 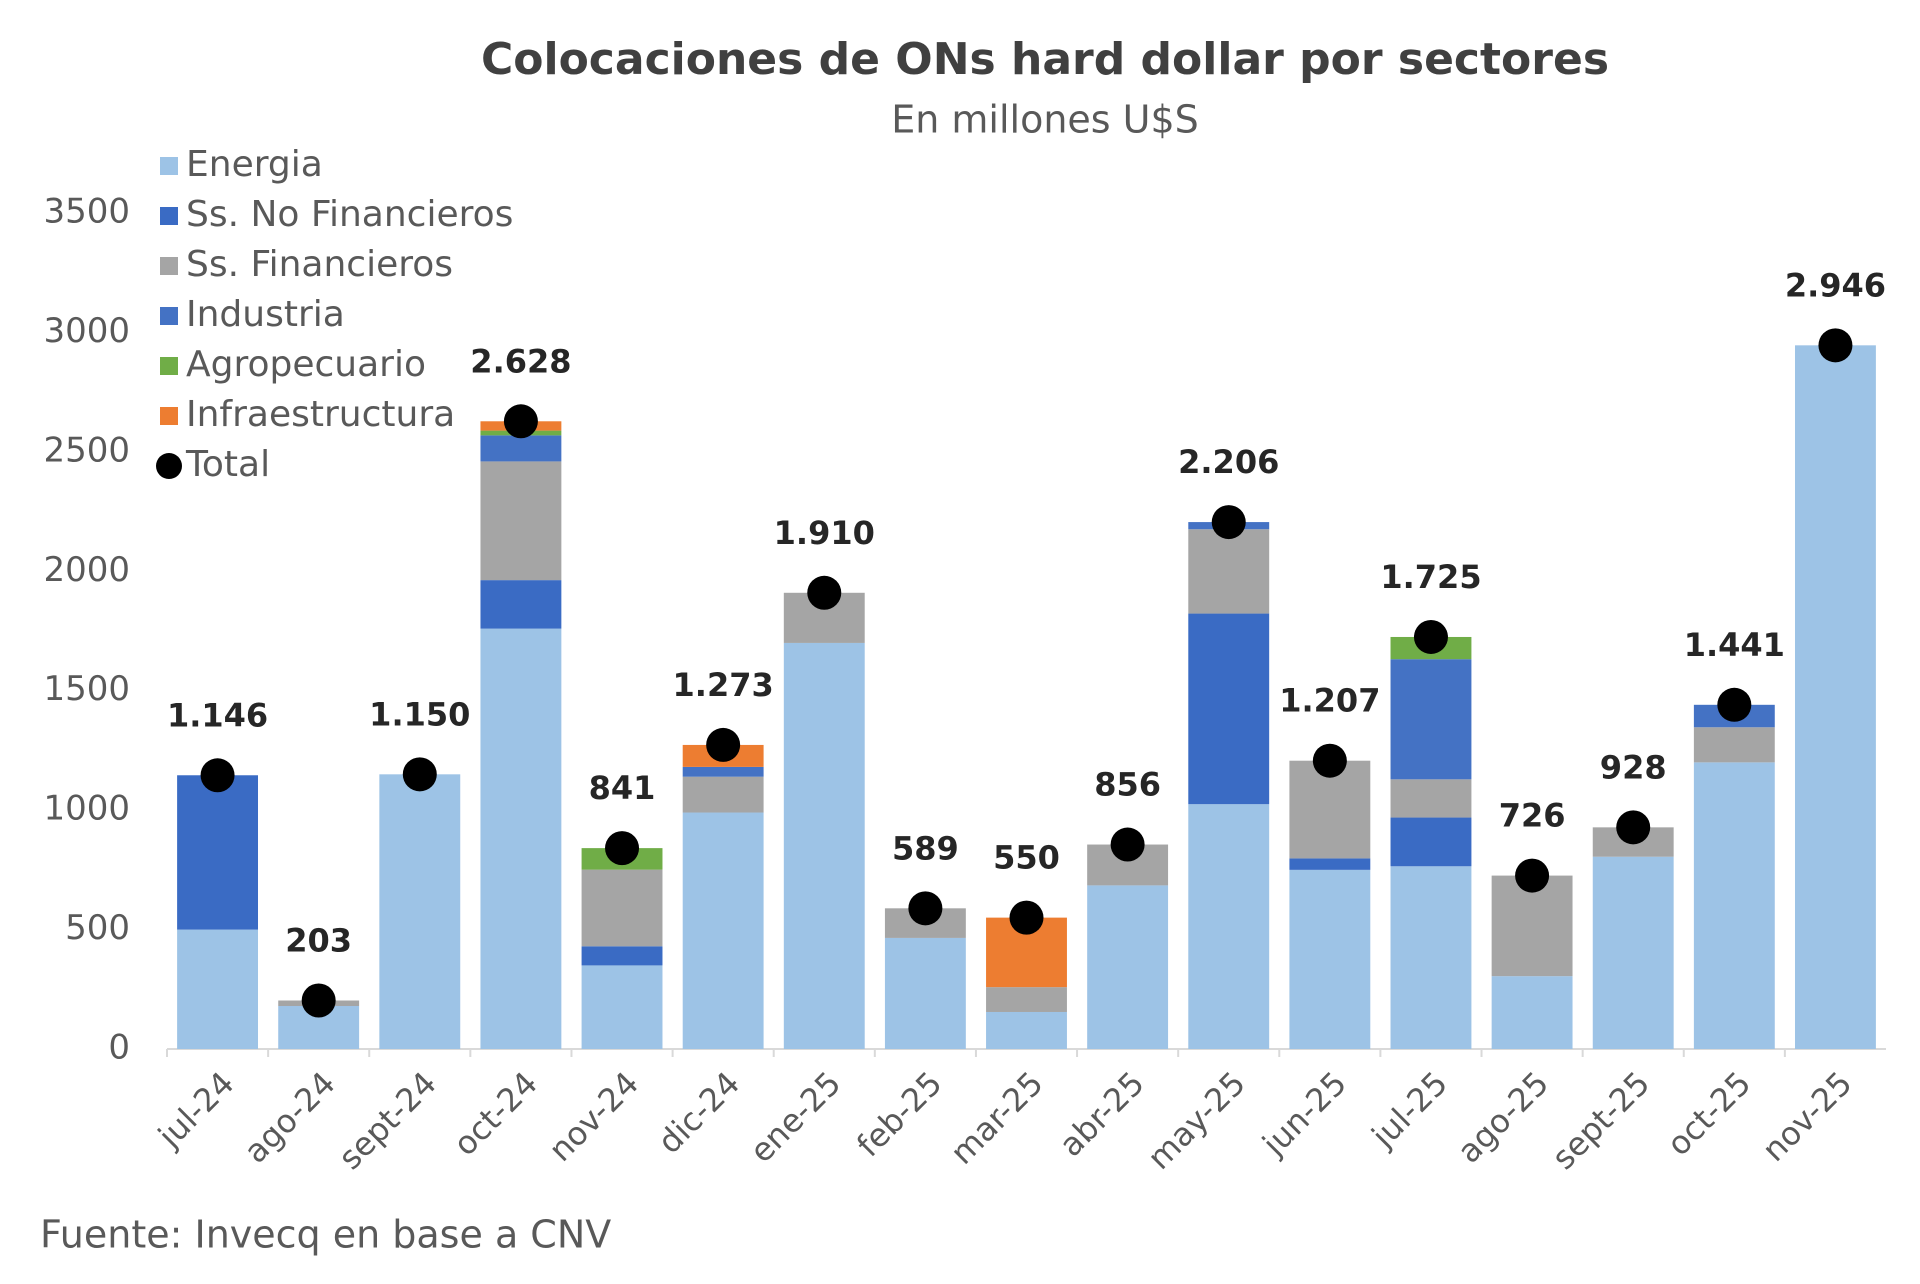 I want to click on x-tick-label: ago-24, so click(x=289, y=1117).